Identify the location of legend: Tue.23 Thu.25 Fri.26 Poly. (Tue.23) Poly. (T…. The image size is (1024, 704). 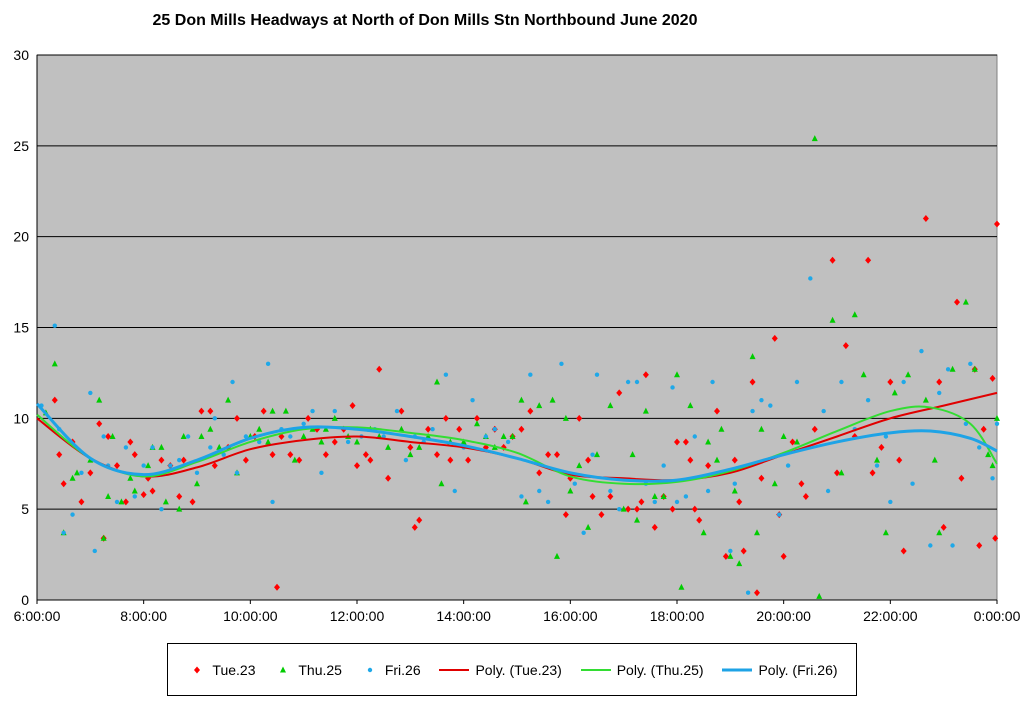
(512, 669).